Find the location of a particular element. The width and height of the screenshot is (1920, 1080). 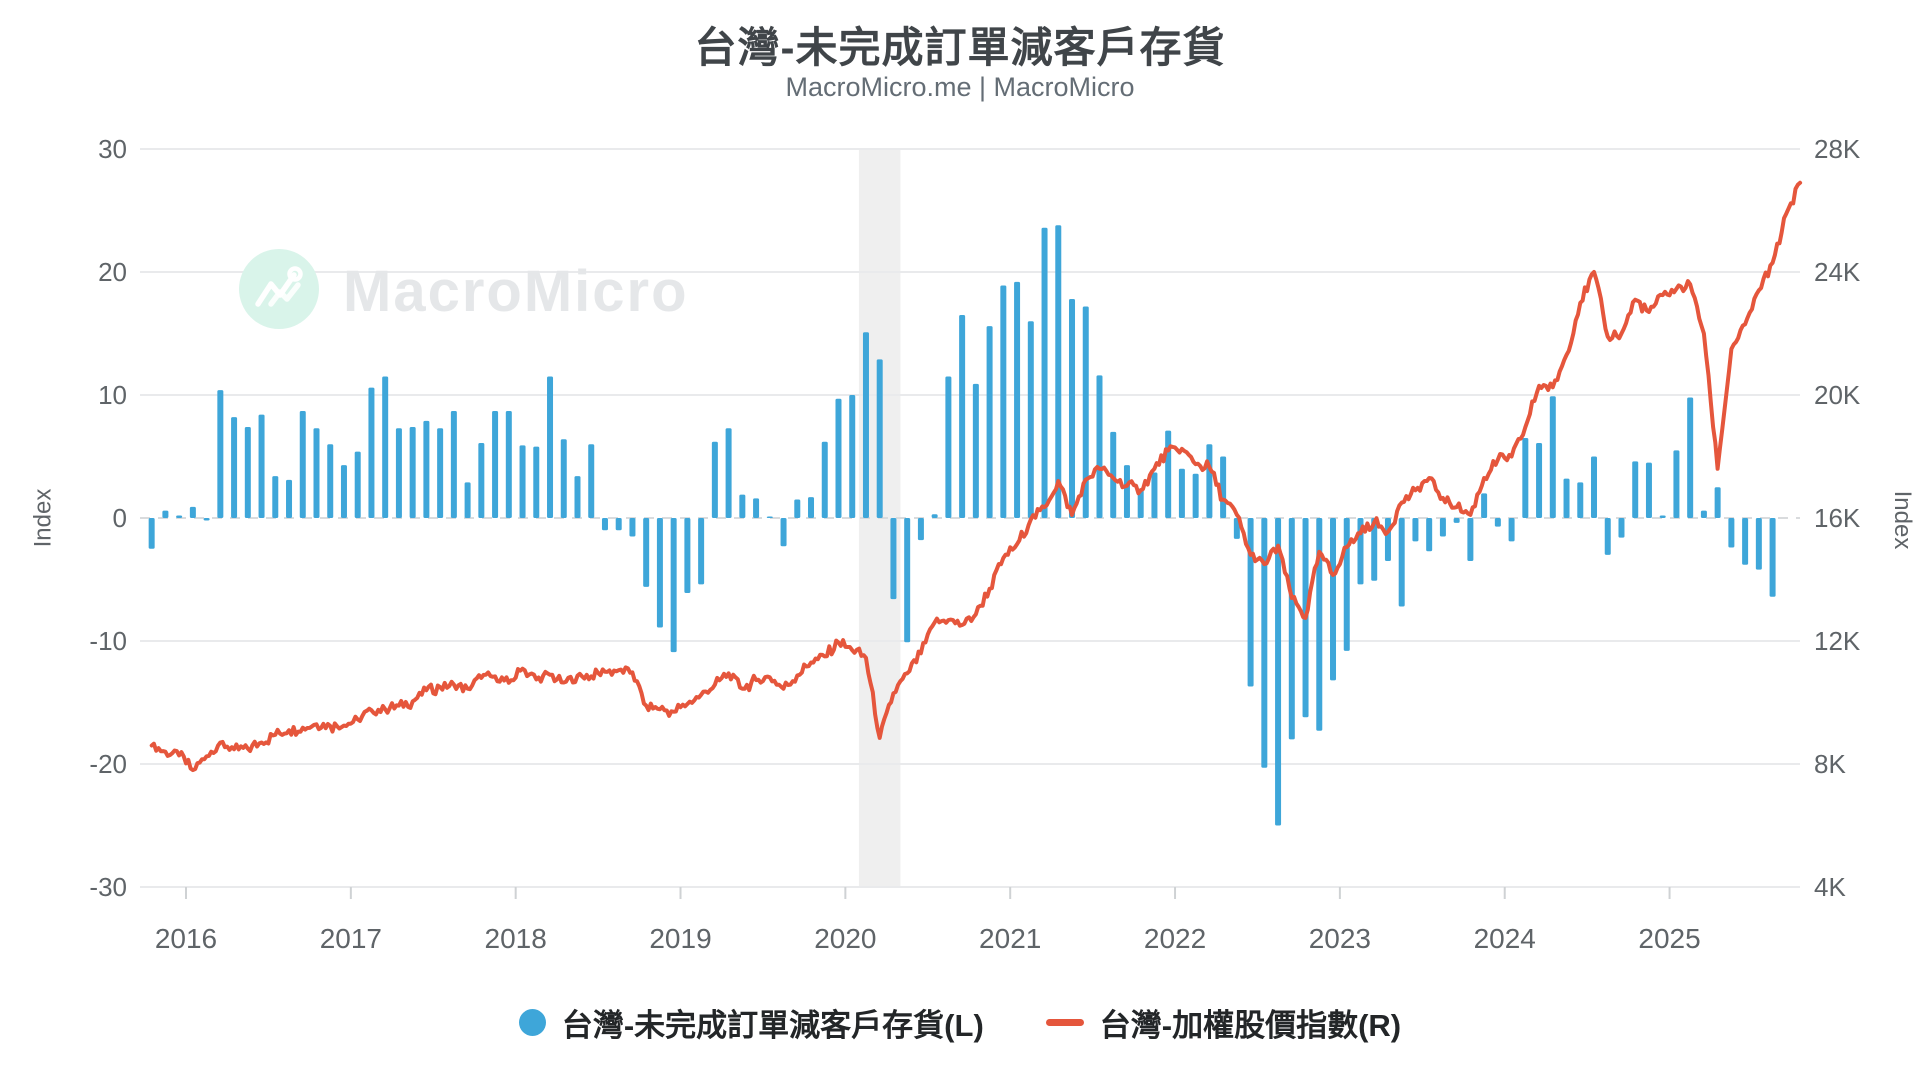

left-axis-tick: 0 is located at coordinates (120, 518).